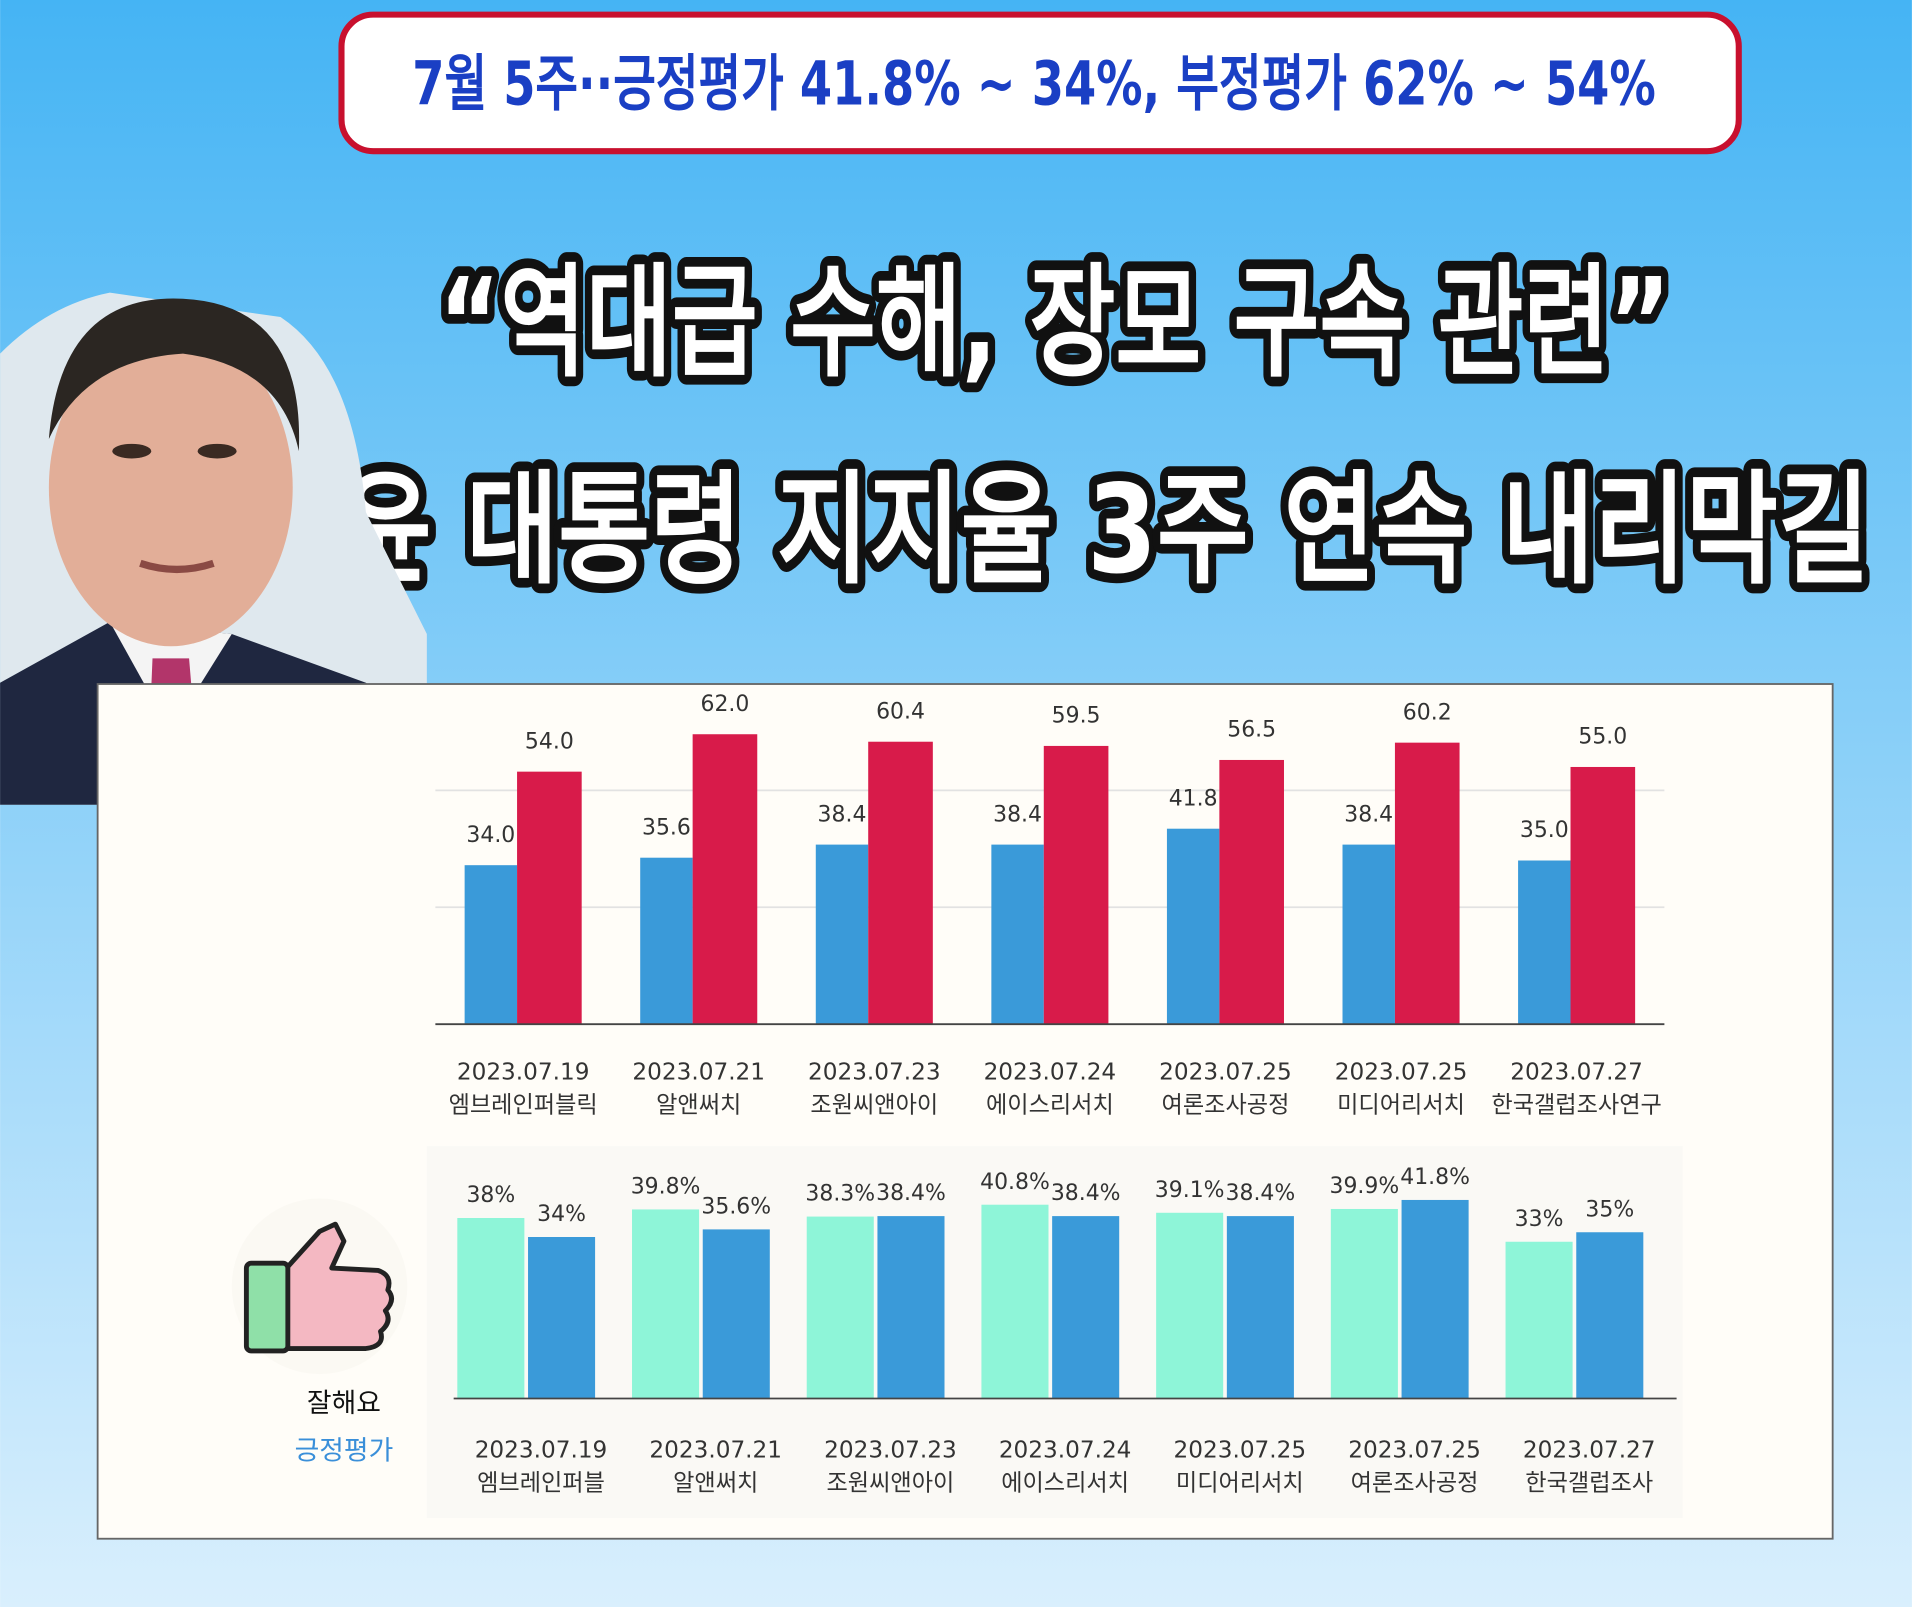 Image resolution: width=1912 pixels, height=1607 pixels. What do you see at coordinates (541, 1483) in the screenshot?
I see `x-tick-label: 엠브레인퍼블` at bounding box center [541, 1483].